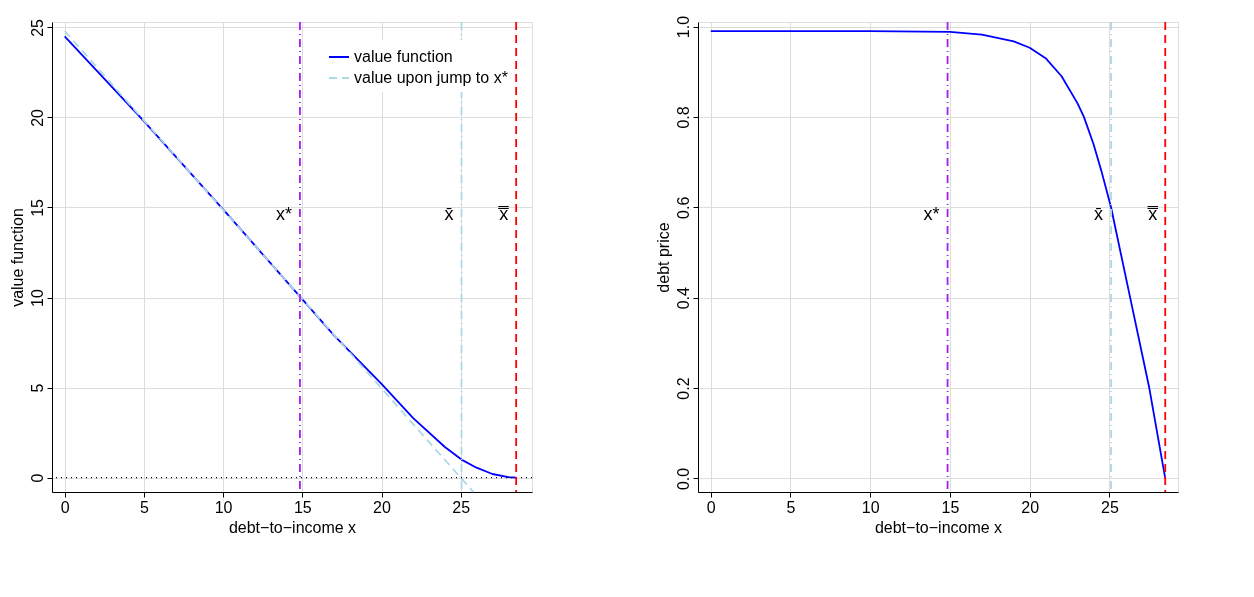 The width and height of the screenshot is (1254, 597). I want to click on y-axis-title: value function, so click(17, 257).